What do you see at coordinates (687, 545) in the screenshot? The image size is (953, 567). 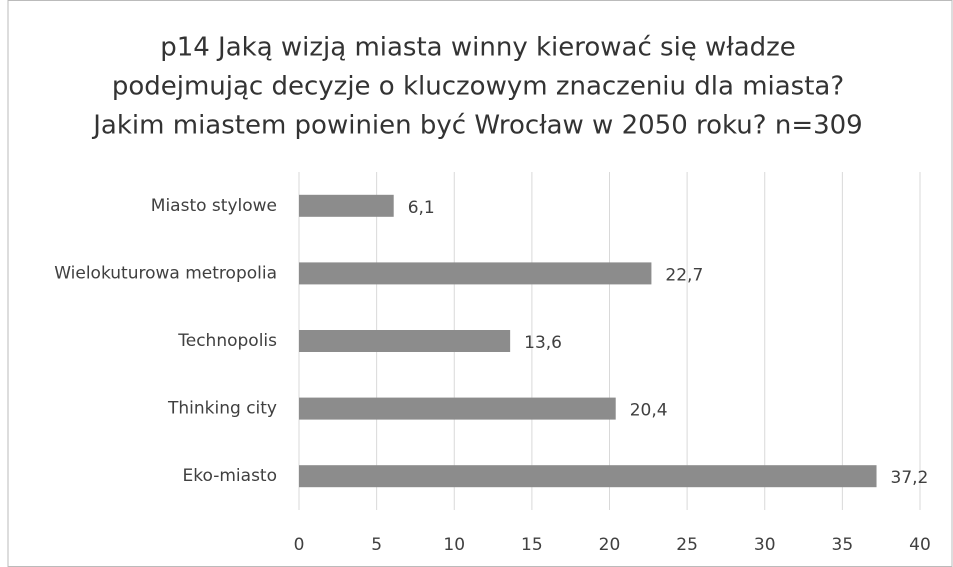 I see `x-tick-label: 25` at bounding box center [687, 545].